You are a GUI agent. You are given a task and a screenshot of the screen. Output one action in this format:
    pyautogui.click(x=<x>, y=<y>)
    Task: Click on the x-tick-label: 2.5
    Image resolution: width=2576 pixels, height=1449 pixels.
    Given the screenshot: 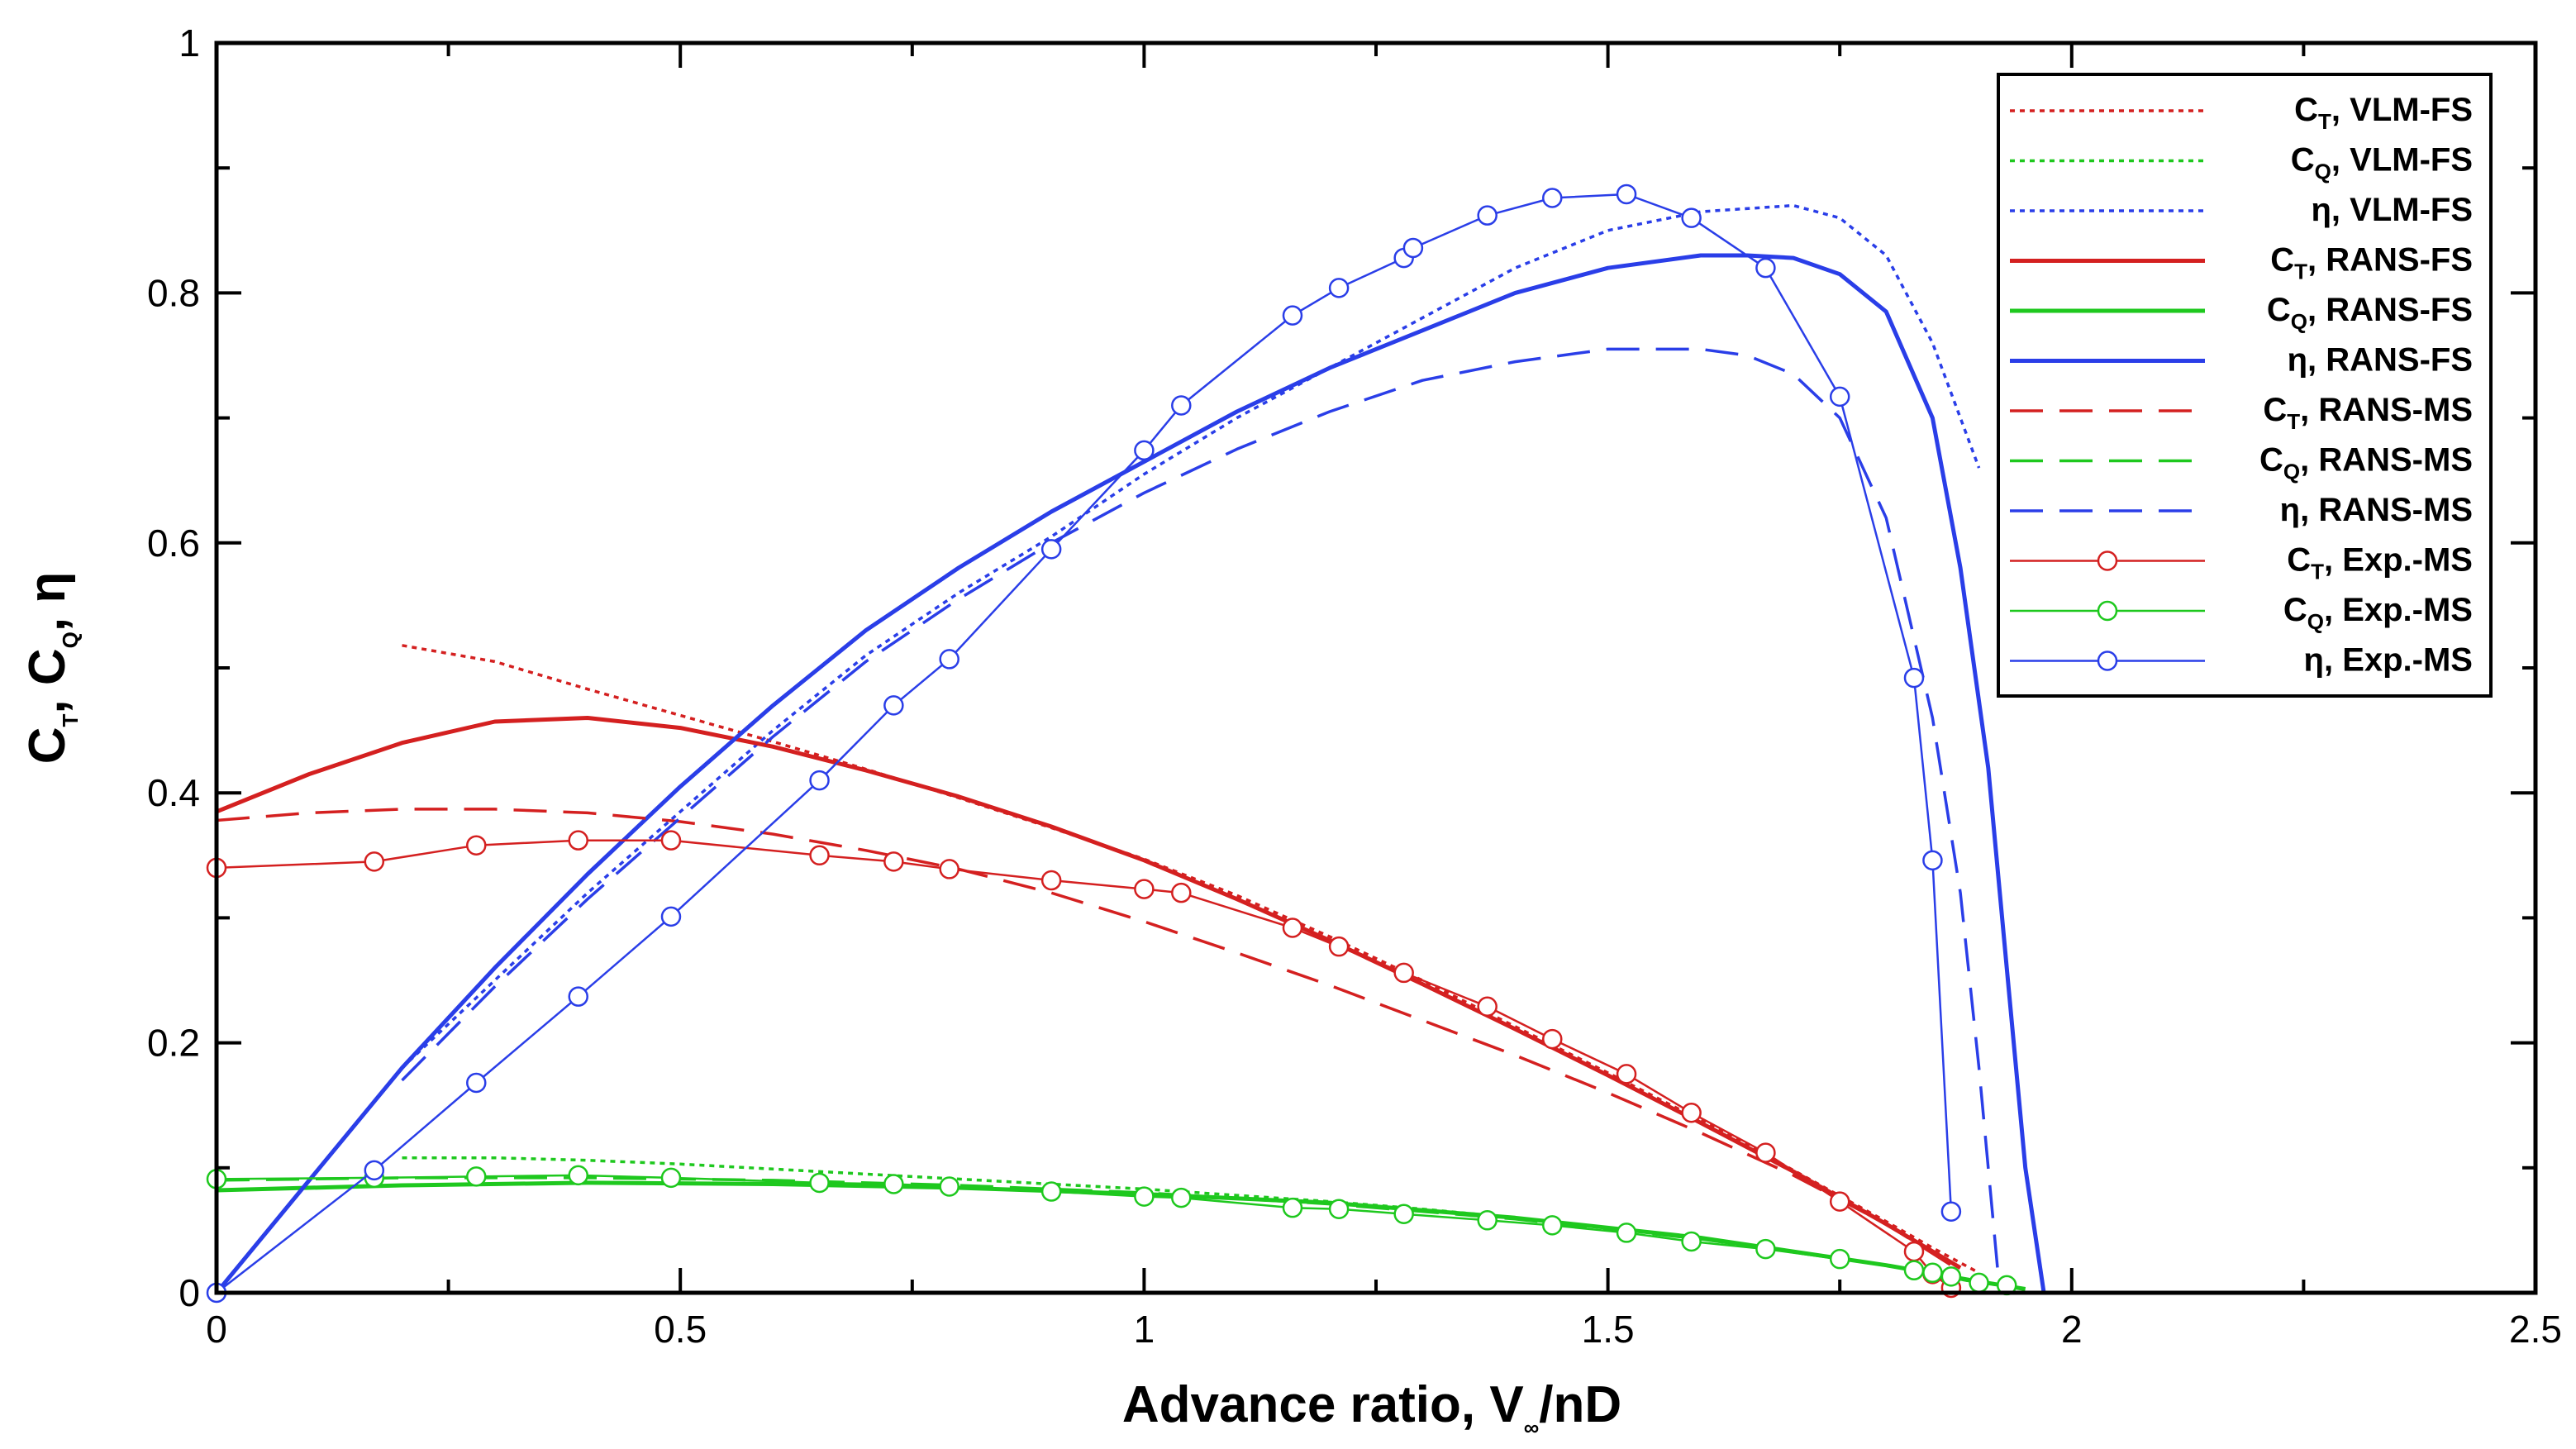 What is the action you would take?
    pyautogui.click(x=2536, y=1329)
    